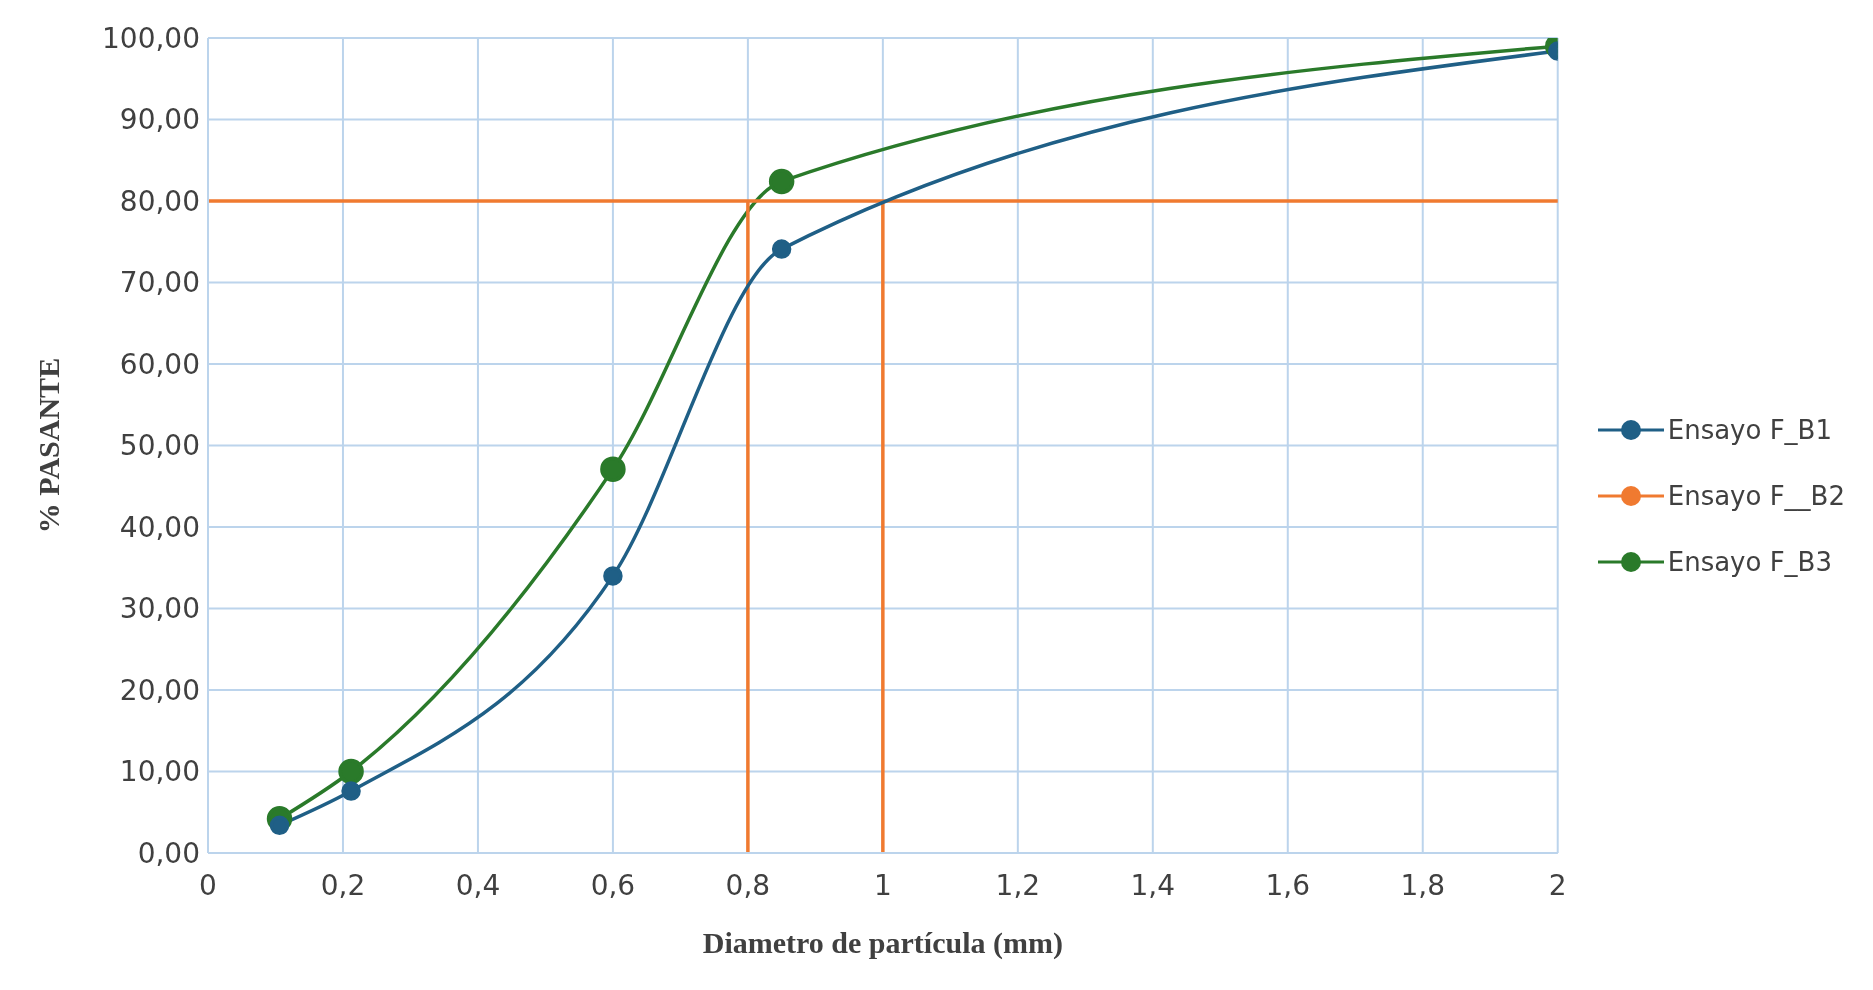 Image resolution: width=1873 pixels, height=990 pixels. I want to click on y-axis-title: % PASANTE, so click(48, 445).